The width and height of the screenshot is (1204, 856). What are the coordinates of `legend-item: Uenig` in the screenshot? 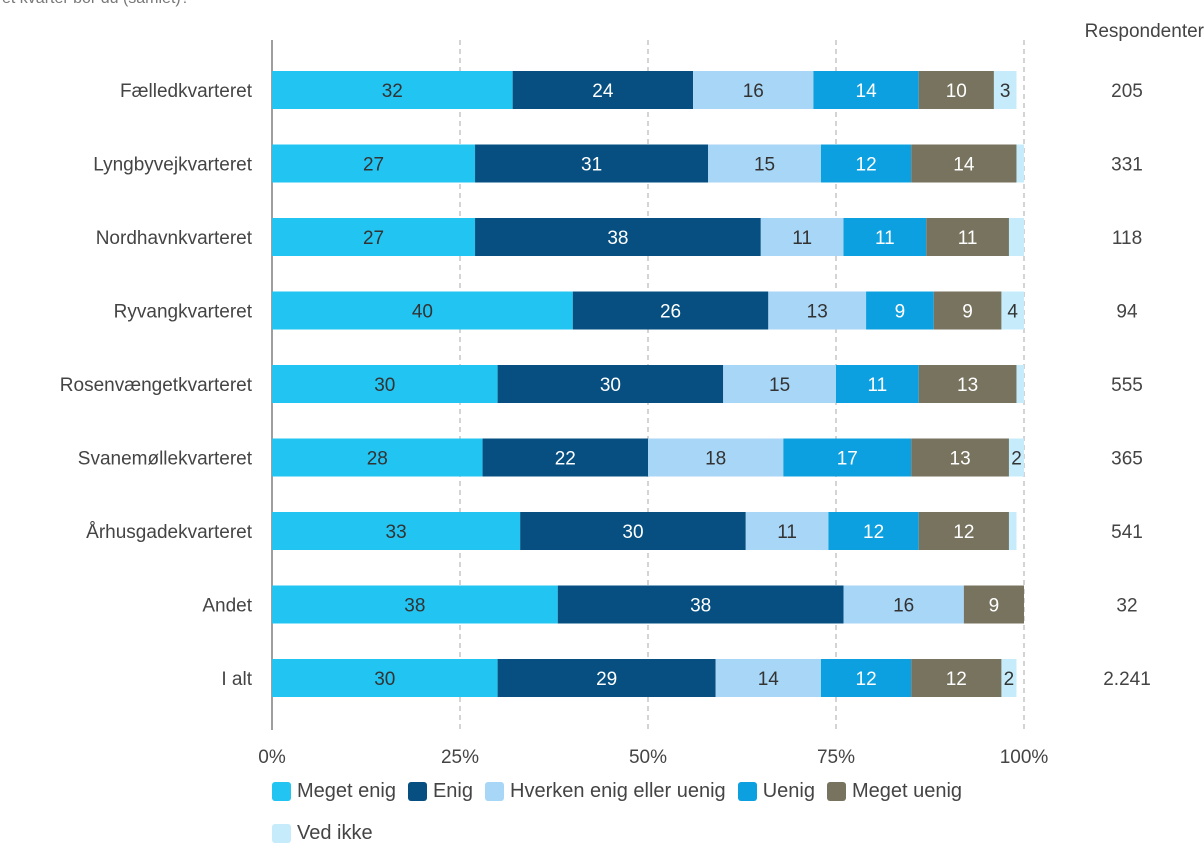 It's located at (776, 791).